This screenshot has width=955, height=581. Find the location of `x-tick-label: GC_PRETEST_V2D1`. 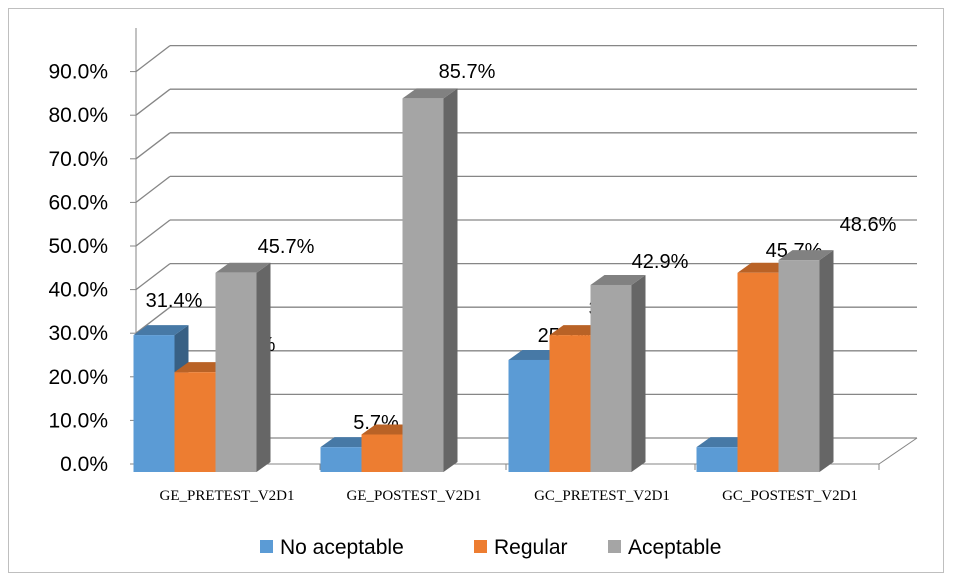

x-tick-label: GC_PRETEST_V2D1 is located at coordinates (602, 496).